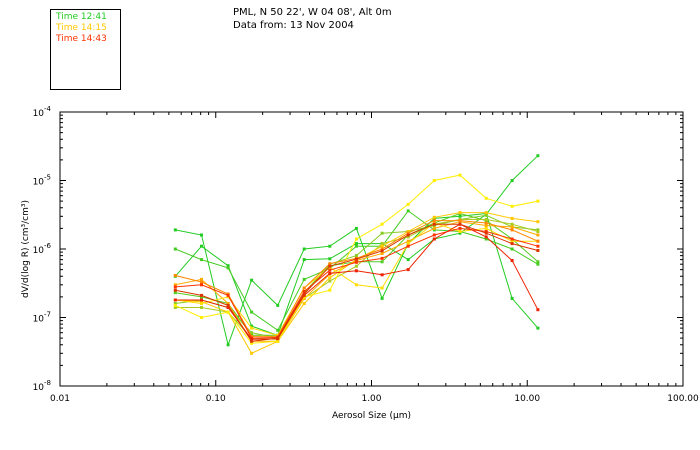 This screenshot has width=700, height=450. What do you see at coordinates (81, 28) in the screenshot?
I see `legend-entry-2: Time 14:15` at bounding box center [81, 28].